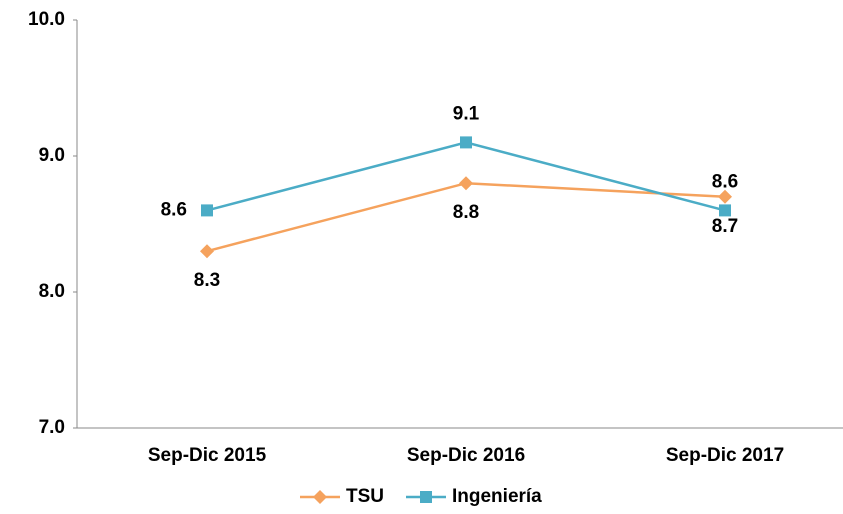 Image resolution: width=843 pixels, height=514 pixels. I want to click on y-tick-label: 10.0, so click(46, 19).